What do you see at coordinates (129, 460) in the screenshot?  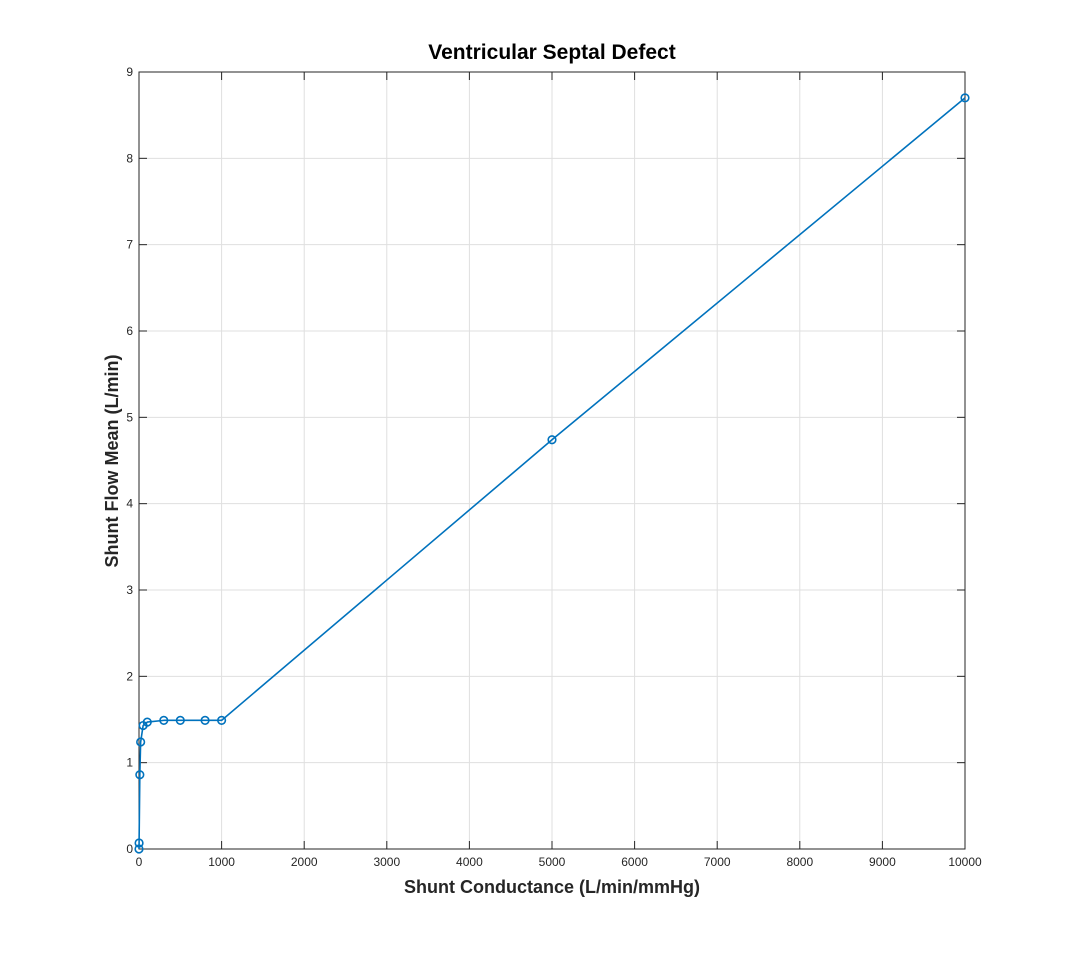 I see `y-tick-labels: 0 1 2 3 4 5 6 7 8 9` at bounding box center [129, 460].